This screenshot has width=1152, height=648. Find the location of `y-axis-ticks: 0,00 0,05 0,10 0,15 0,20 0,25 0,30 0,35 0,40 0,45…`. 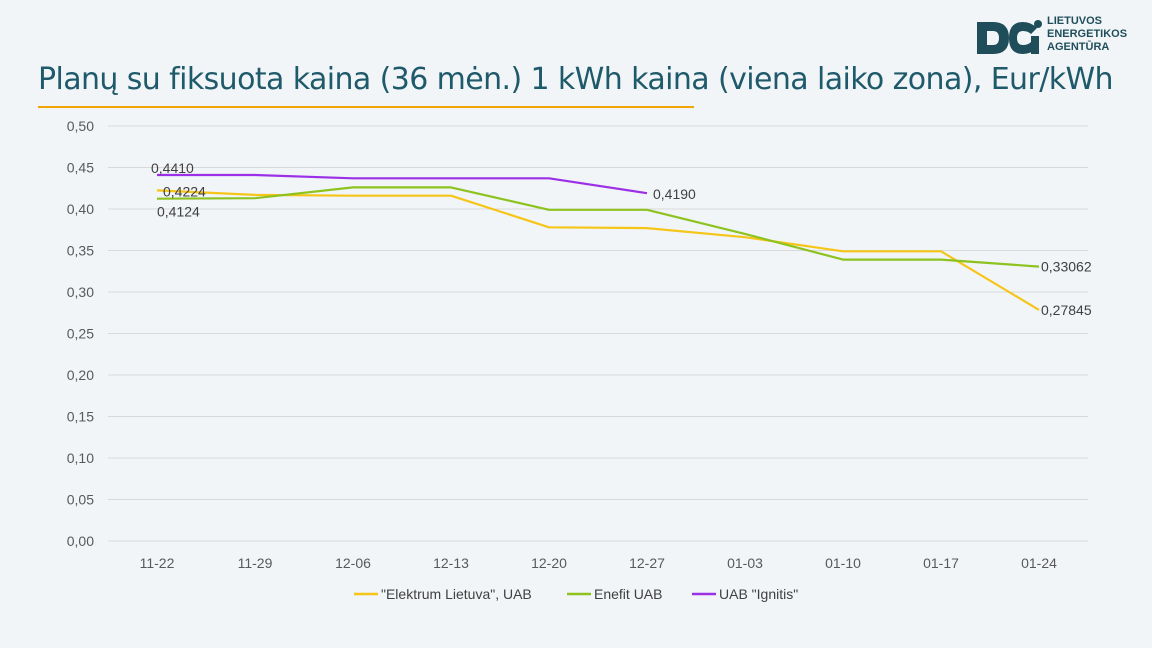

y-axis-ticks: 0,00 0,05 0,10 0,15 0,20 0,25 0,30 0,35 0,40 0,45… is located at coordinates (80, 333).